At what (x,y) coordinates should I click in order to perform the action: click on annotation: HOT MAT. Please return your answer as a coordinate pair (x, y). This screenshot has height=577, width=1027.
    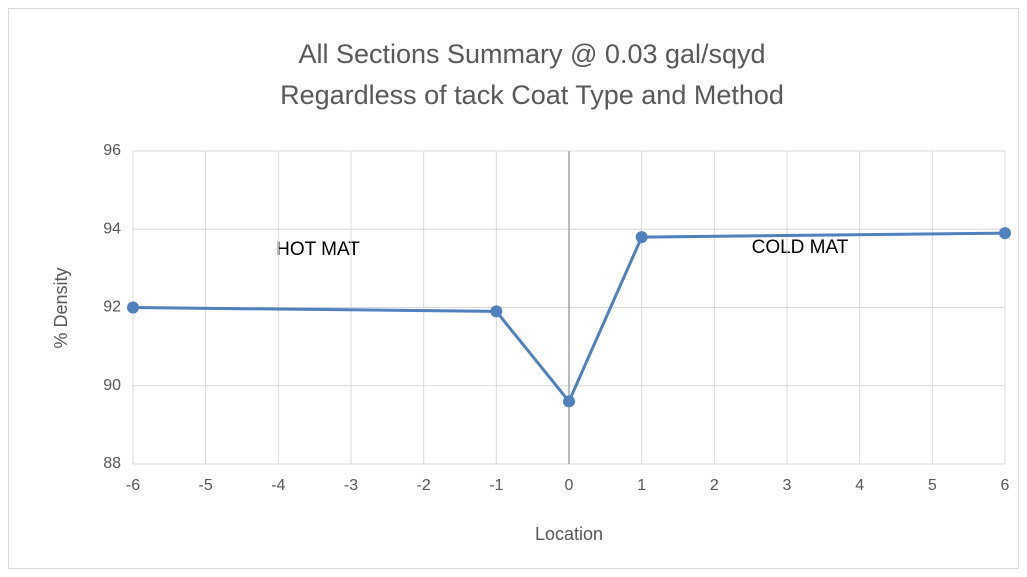
    Looking at the image, I should click on (318, 249).